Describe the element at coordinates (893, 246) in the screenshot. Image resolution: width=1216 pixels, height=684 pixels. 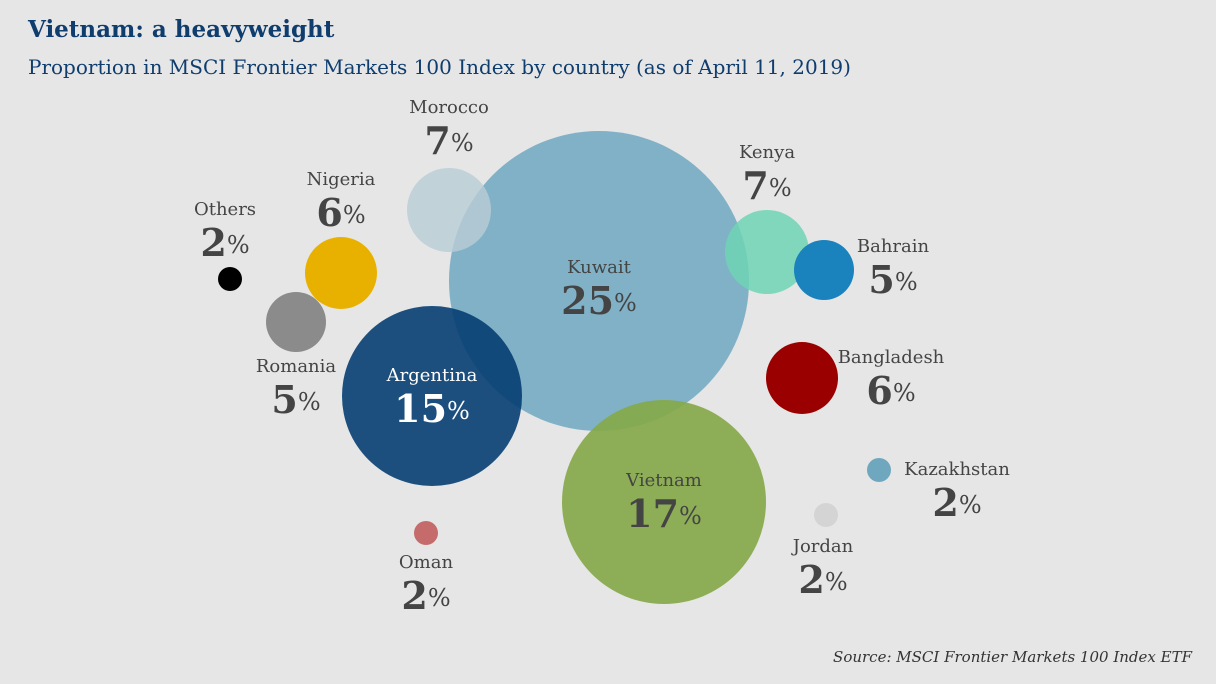
I see `label-bahrain: Bahrain` at that location.